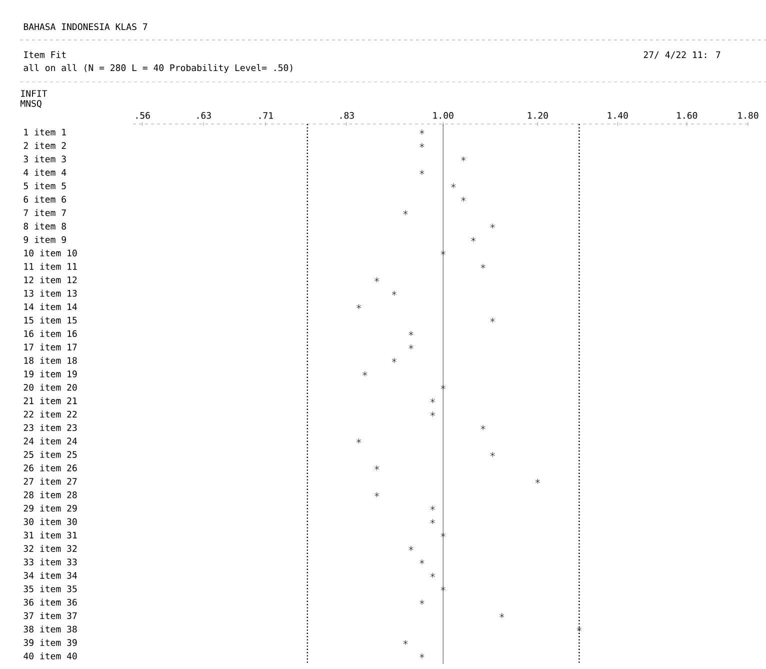 The image size is (766, 669). Describe the element at coordinates (45, 212) in the screenshot. I see `y-tick-label: 7 item 7` at that location.